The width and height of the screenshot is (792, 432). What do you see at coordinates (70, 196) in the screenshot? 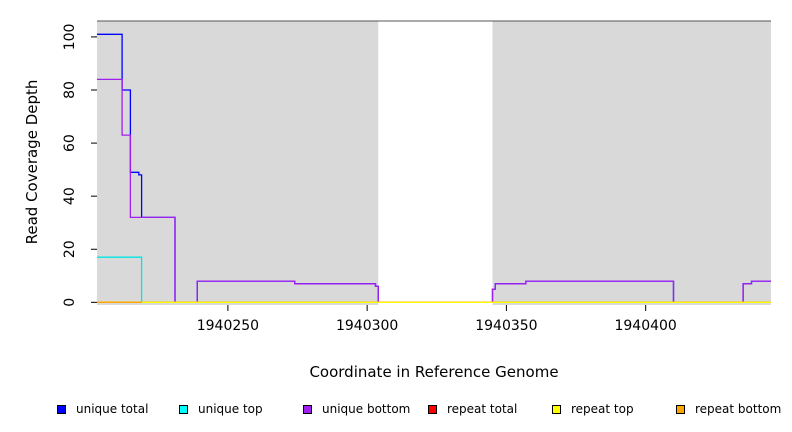
I see `y-tick-label: 40` at bounding box center [70, 196].